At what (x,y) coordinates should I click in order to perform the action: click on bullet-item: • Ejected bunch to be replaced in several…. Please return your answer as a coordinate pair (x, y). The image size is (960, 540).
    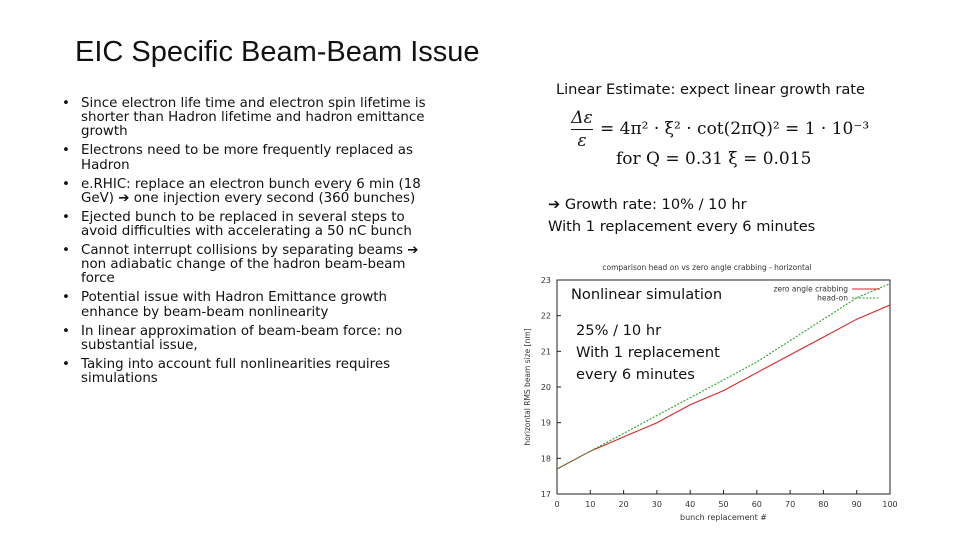
    Looking at the image, I should click on (252, 224).